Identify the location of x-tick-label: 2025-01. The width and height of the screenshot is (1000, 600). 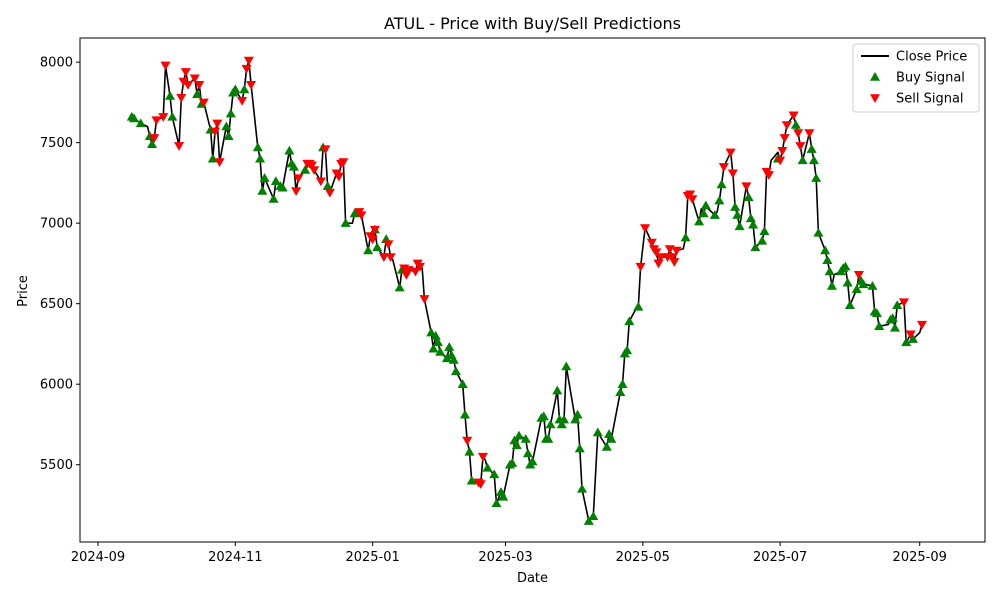
(372, 557).